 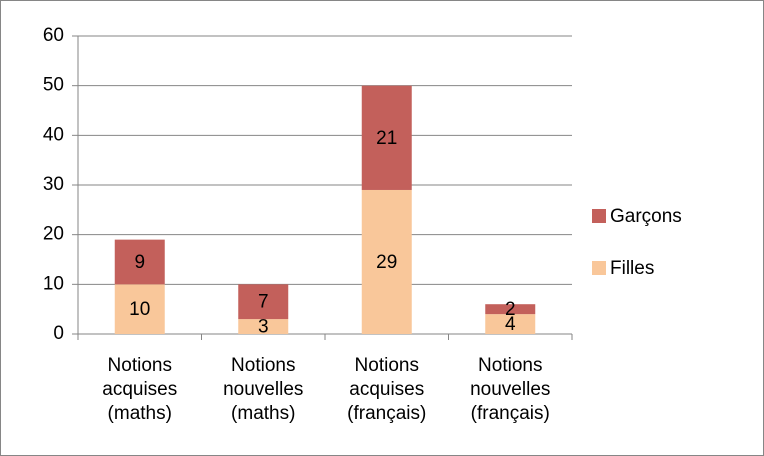 I want to click on y-tick-label: 10, so click(x=53, y=283).